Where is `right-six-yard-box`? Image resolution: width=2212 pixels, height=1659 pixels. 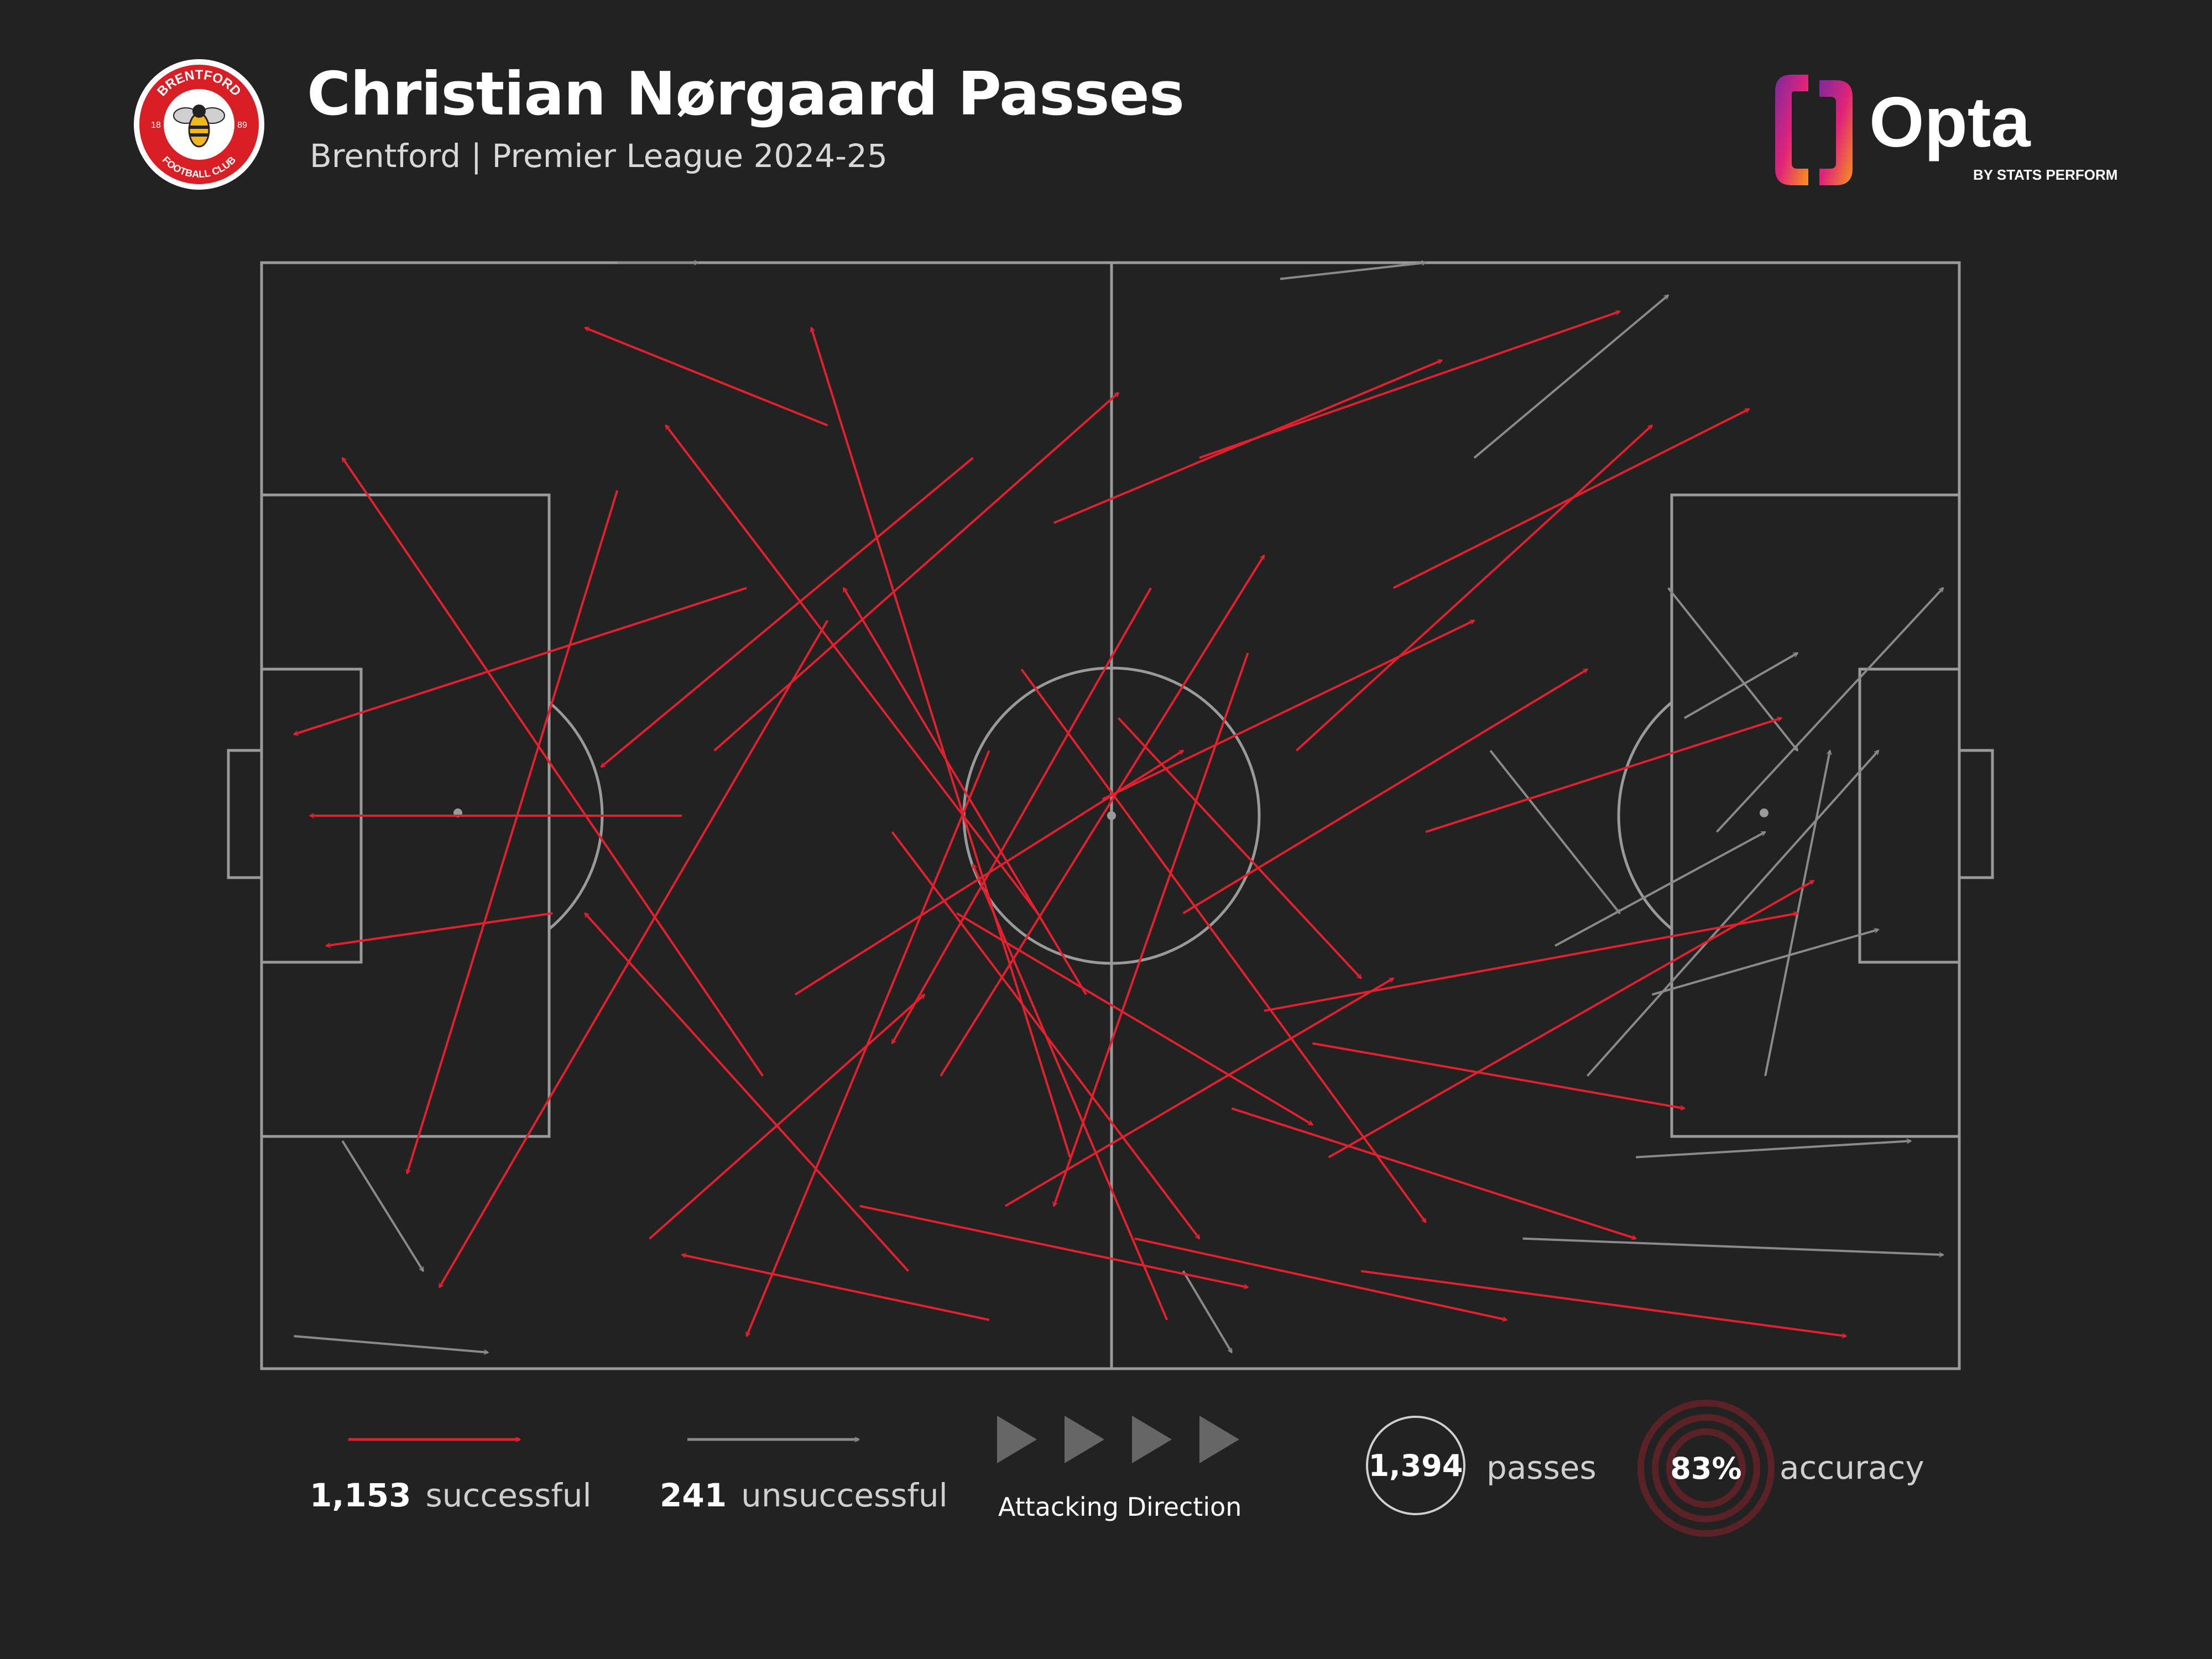
right-six-yard-box is located at coordinates (1910, 816).